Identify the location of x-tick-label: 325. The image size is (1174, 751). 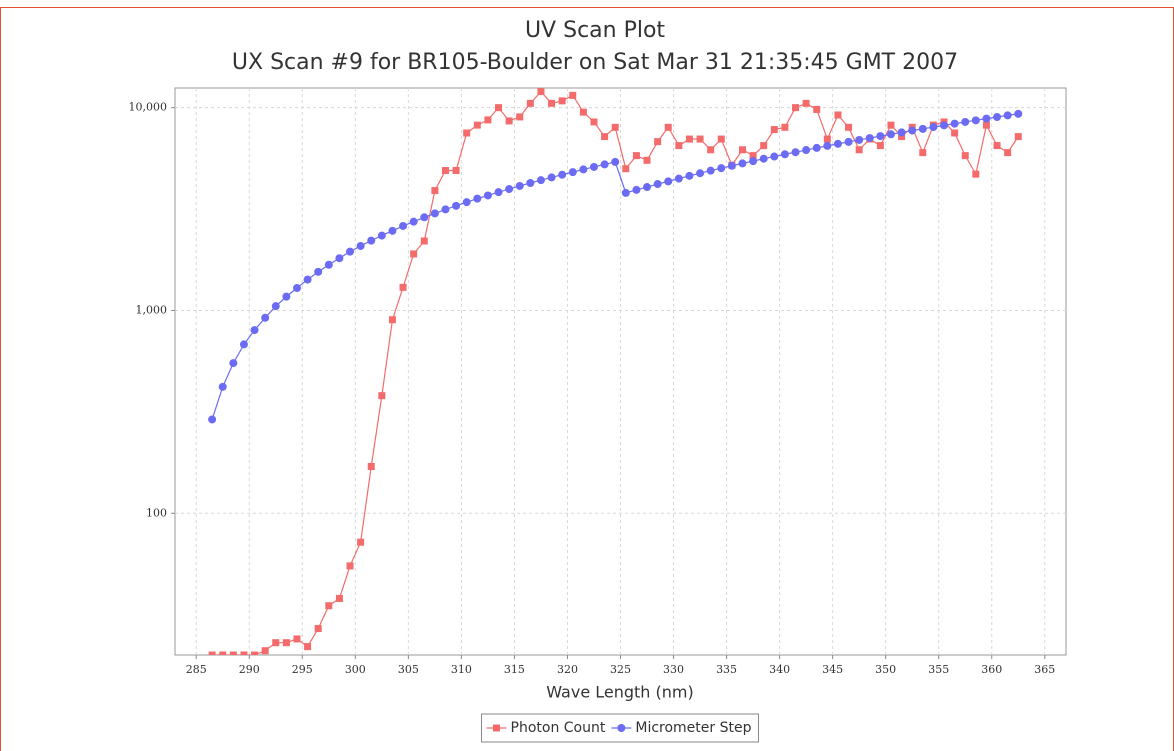
(620, 669).